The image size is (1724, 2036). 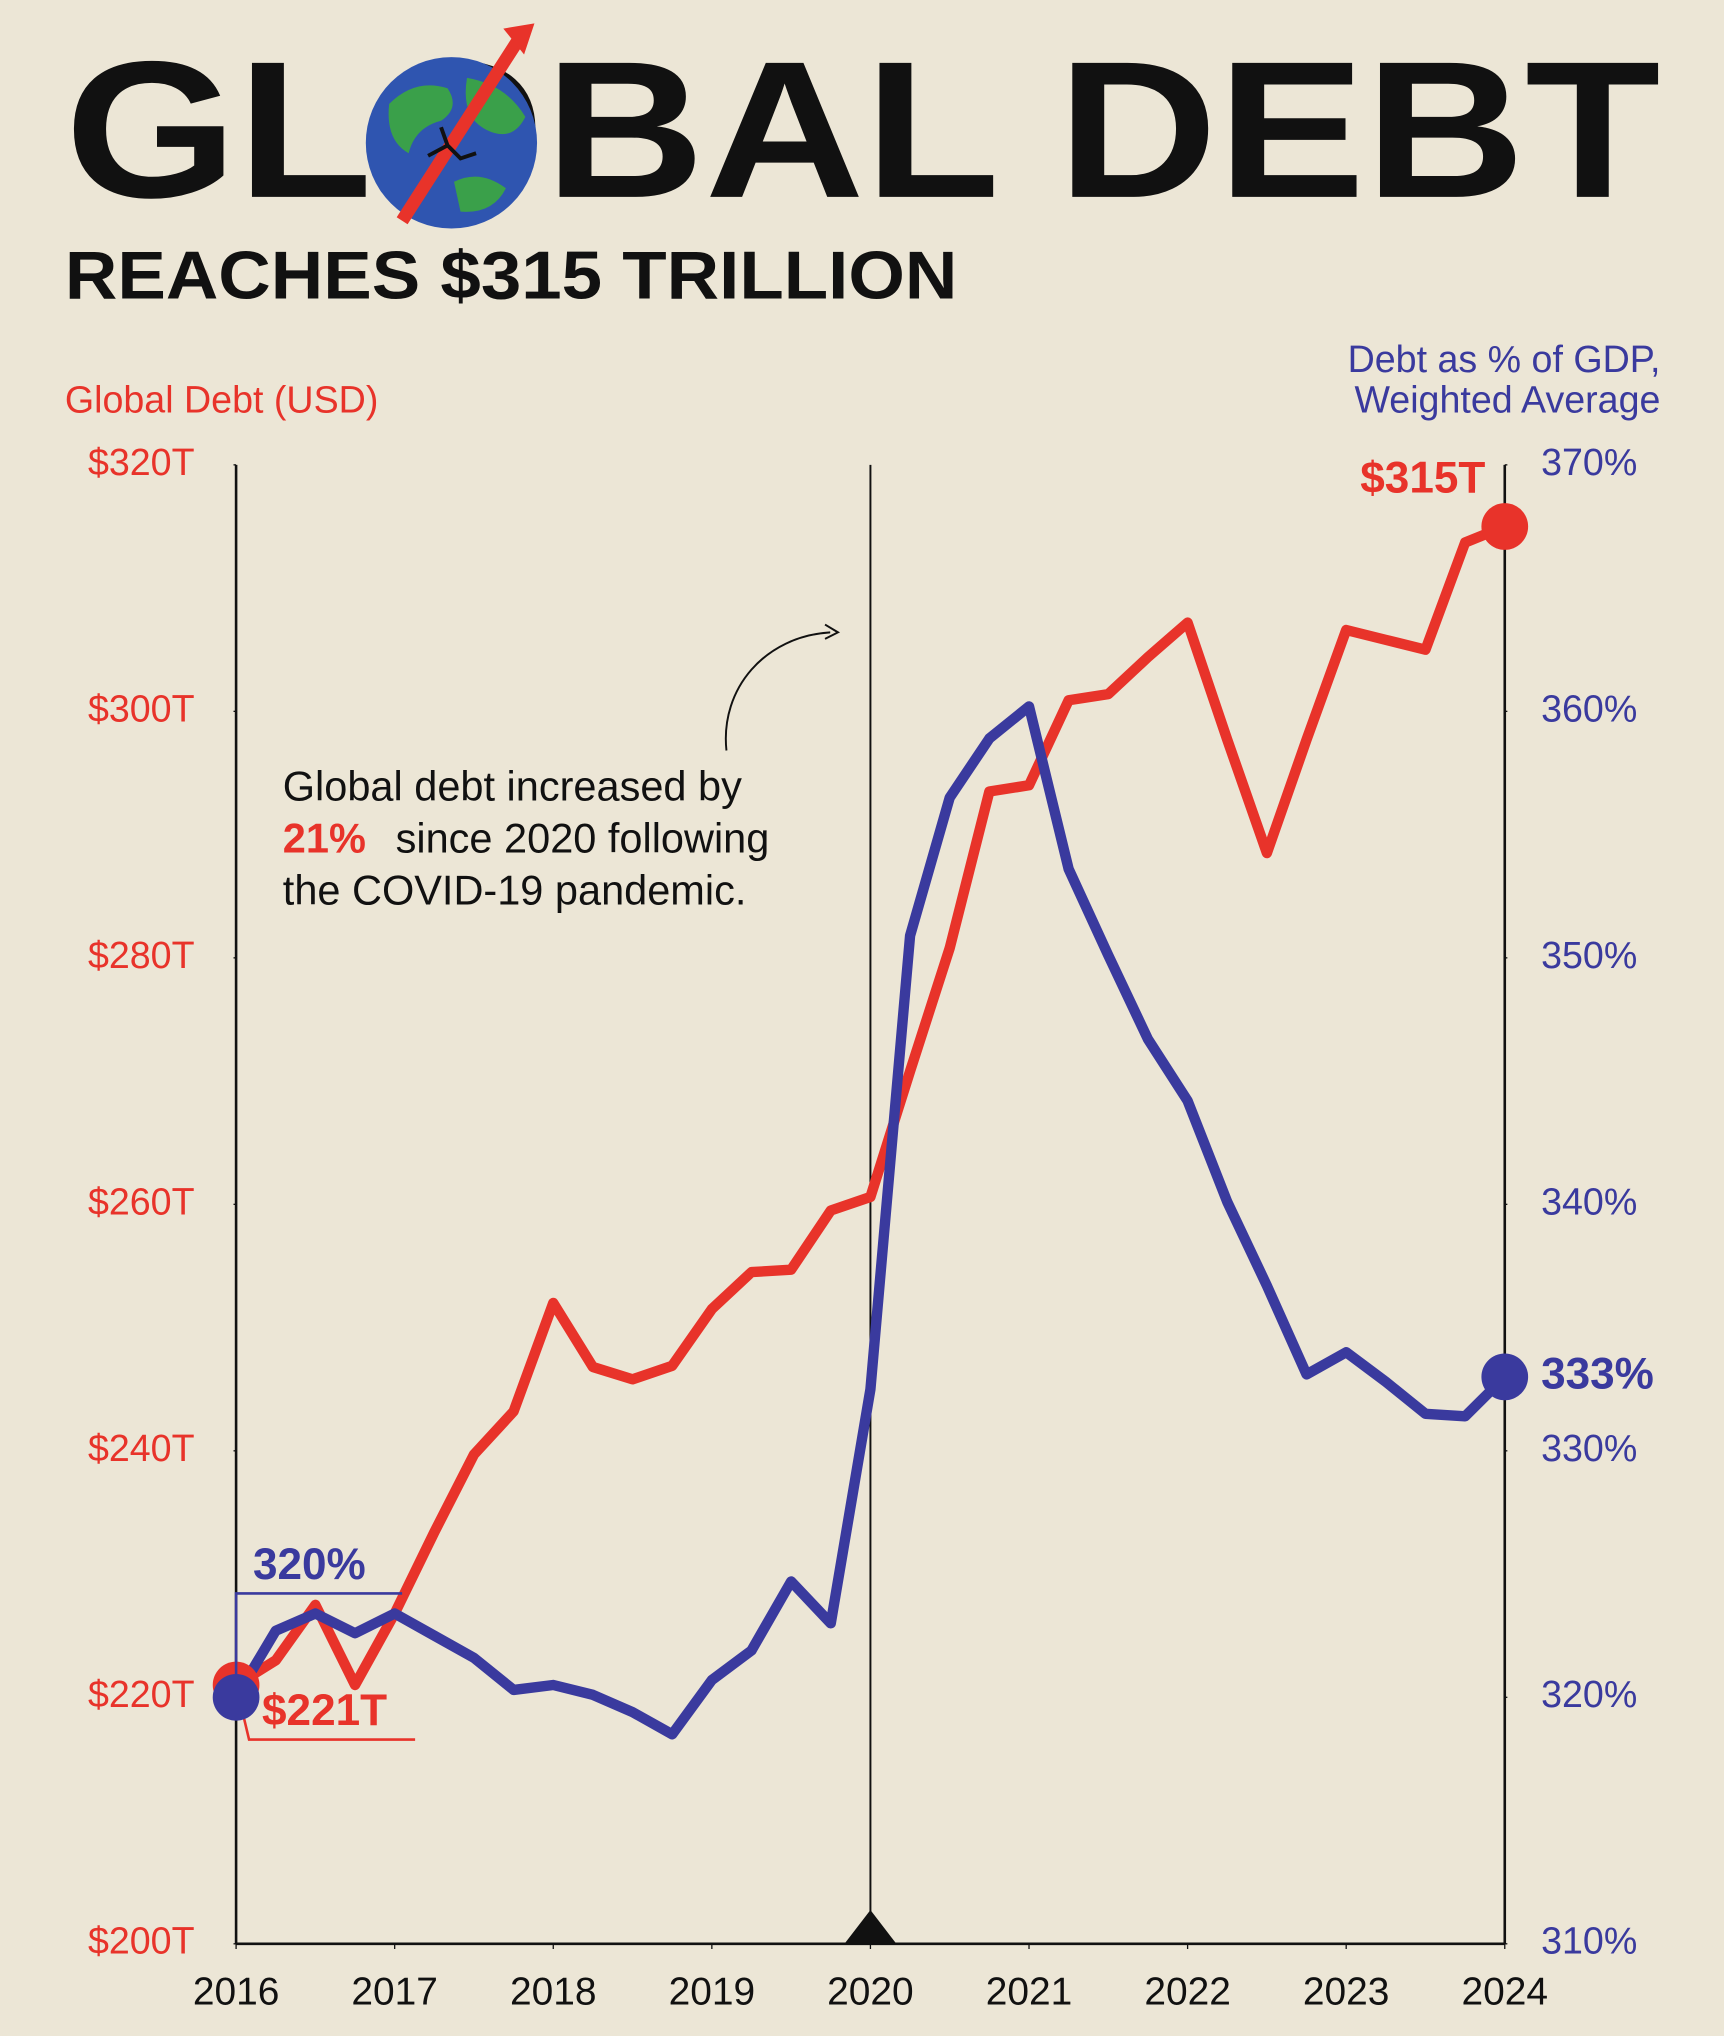 What do you see at coordinates (512, 785) in the screenshot?
I see `annotation: Global debt increased by` at bounding box center [512, 785].